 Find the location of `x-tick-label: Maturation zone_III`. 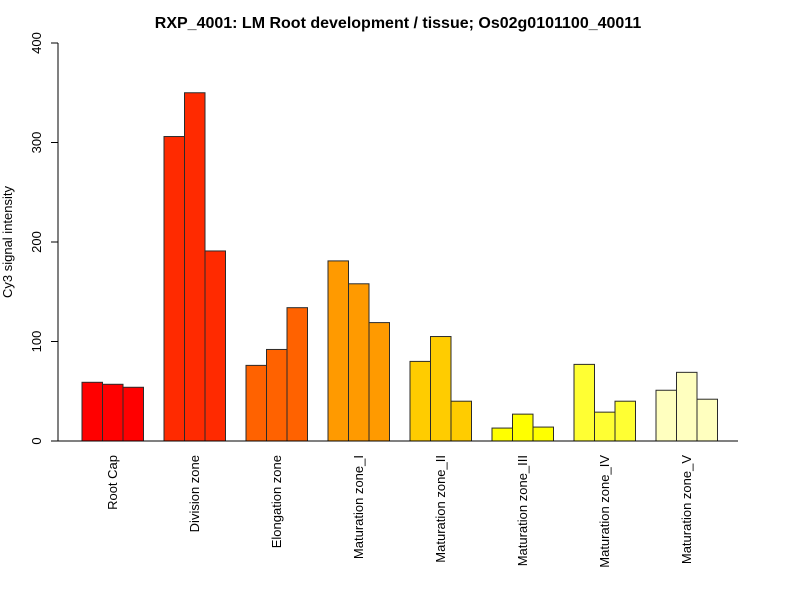

x-tick-label: Maturation zone_III is located at coordinates (522, 510).